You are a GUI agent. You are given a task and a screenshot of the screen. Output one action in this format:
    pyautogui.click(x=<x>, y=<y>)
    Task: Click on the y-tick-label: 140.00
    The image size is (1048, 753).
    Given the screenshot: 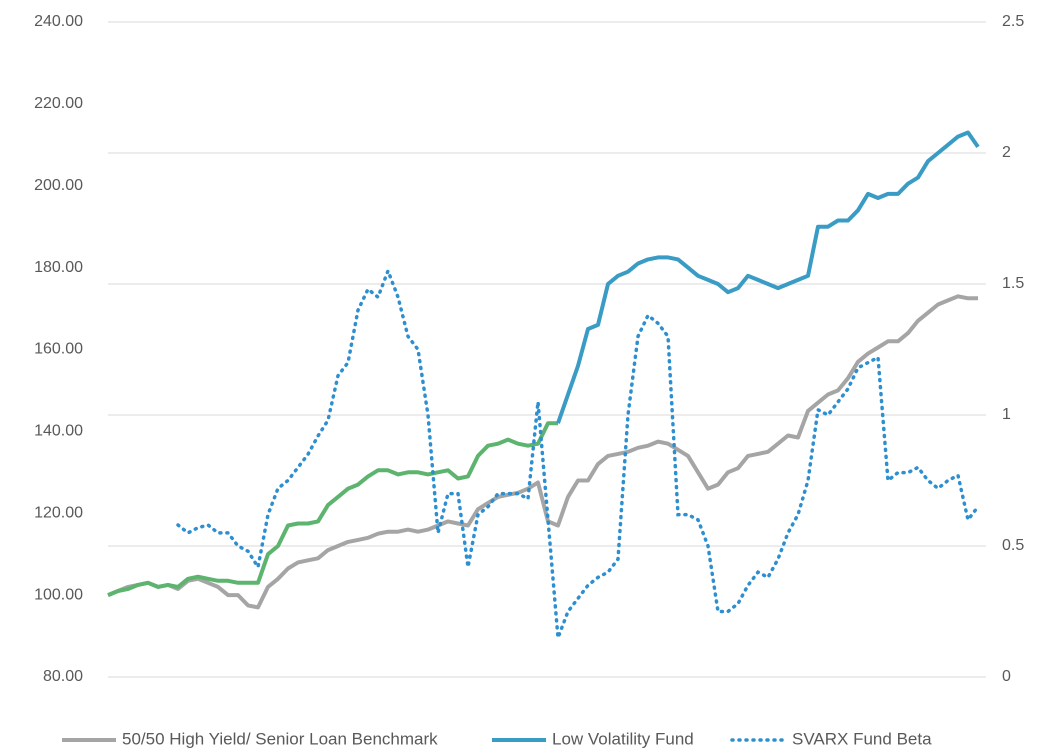 What is the action you would take?
    pyautogui.click(x=58, y=431)
    